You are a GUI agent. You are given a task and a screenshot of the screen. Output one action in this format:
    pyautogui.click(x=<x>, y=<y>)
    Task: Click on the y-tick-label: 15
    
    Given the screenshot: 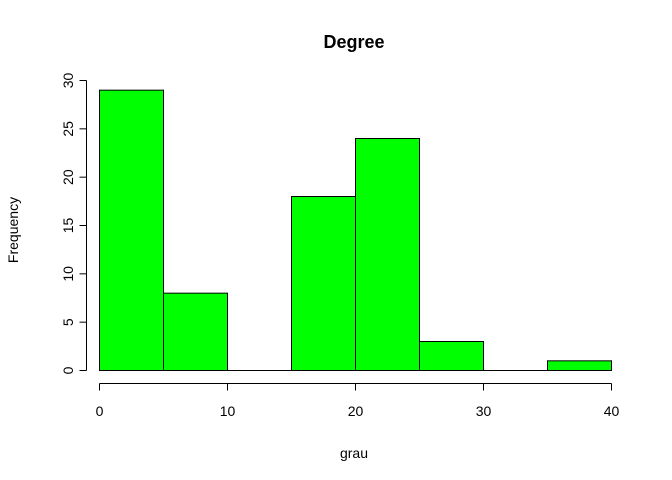 What is the action you would take?
    pyautogui.click(x=68, y=226)
    